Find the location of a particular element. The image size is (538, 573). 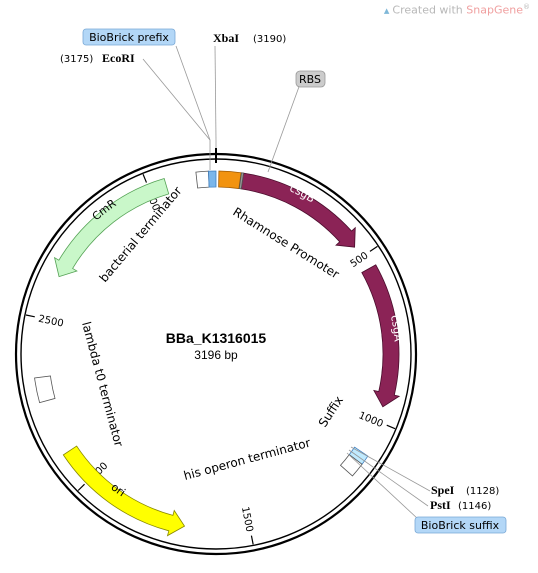

snapgene-logo-icon: ▴ is located at coordinates (386, 10).